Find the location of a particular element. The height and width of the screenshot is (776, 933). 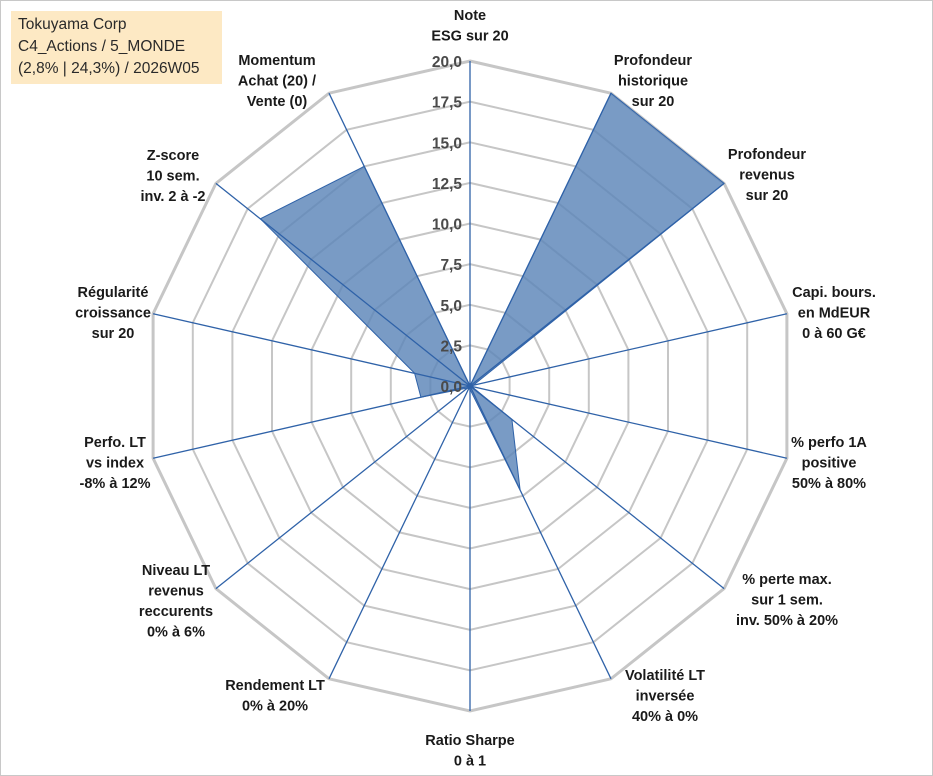

axis-label: Rendement LT 0% à 20% is located at coordinates (275, 696).